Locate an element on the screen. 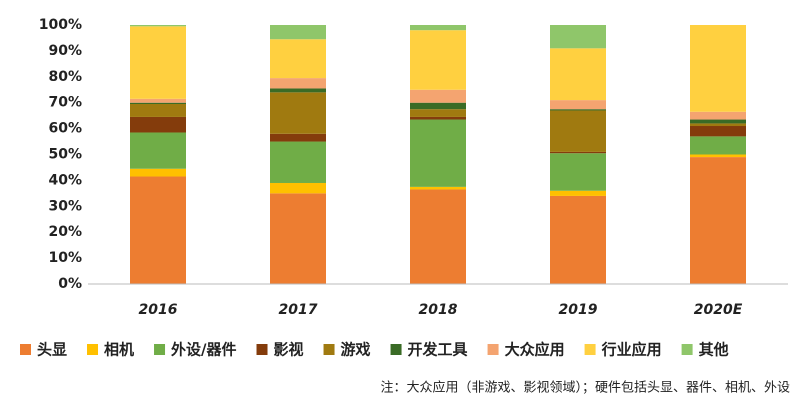  y-tick-label: 30% is located at coordinates (65, 206).